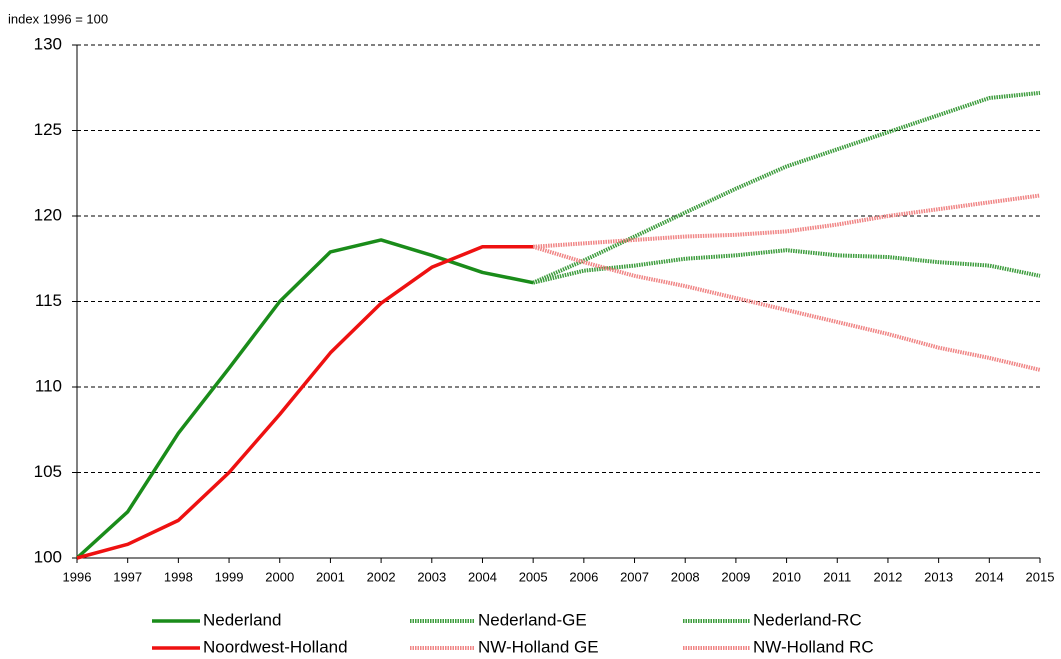 The width and height of the screenshot is (1061, 659). Describe the element at coordinates (837, 576) in the screenshot. I see `x-tick-label: 2011` at that location.